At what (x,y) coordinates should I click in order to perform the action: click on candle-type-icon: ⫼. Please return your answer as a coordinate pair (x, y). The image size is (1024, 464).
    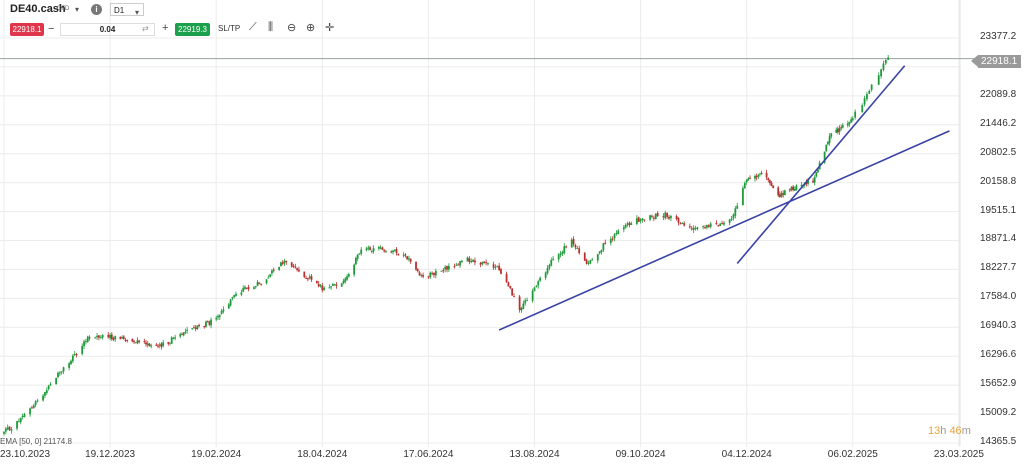
    Looking at the image, I should click on (271, 27).